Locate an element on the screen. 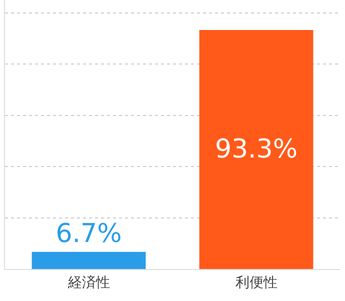 The image size is (345, 301). x-tick-label: 経済性 is located at coordinates (88, 282).